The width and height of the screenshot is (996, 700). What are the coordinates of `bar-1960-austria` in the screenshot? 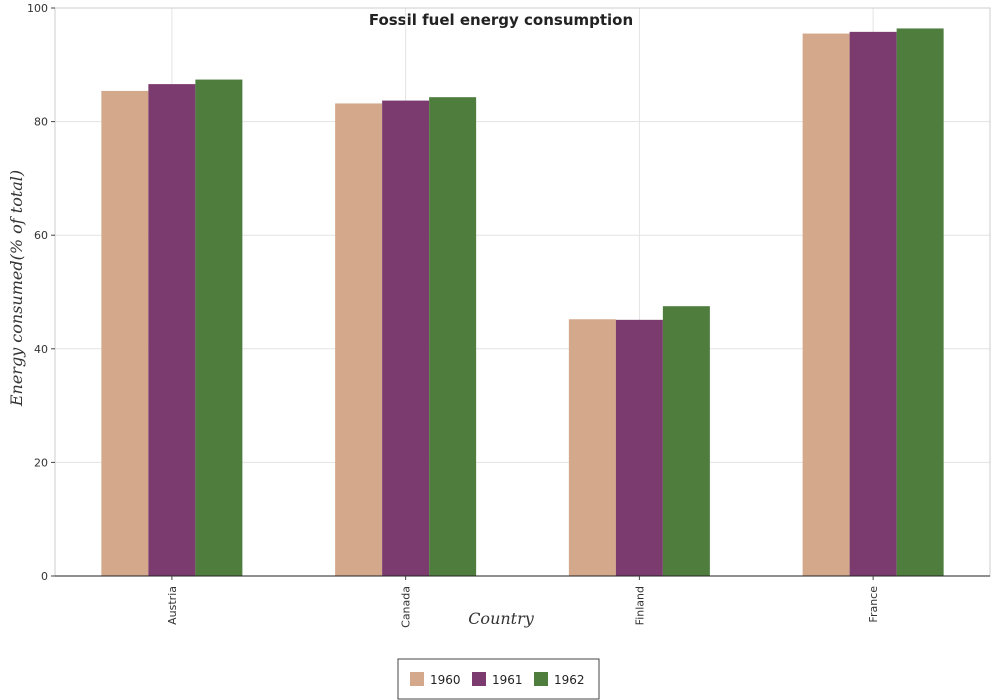 It's located at (125, 333).